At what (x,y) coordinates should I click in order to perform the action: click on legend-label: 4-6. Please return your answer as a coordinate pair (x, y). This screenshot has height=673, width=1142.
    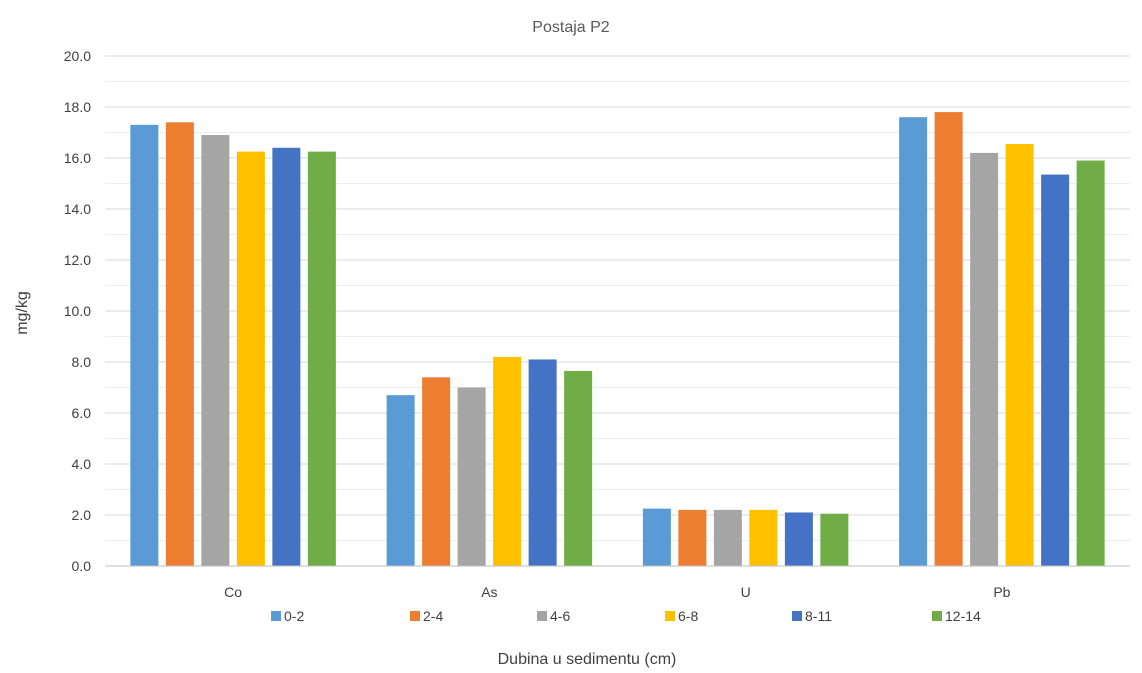
    Looking at the image, I should click on (560, 616).